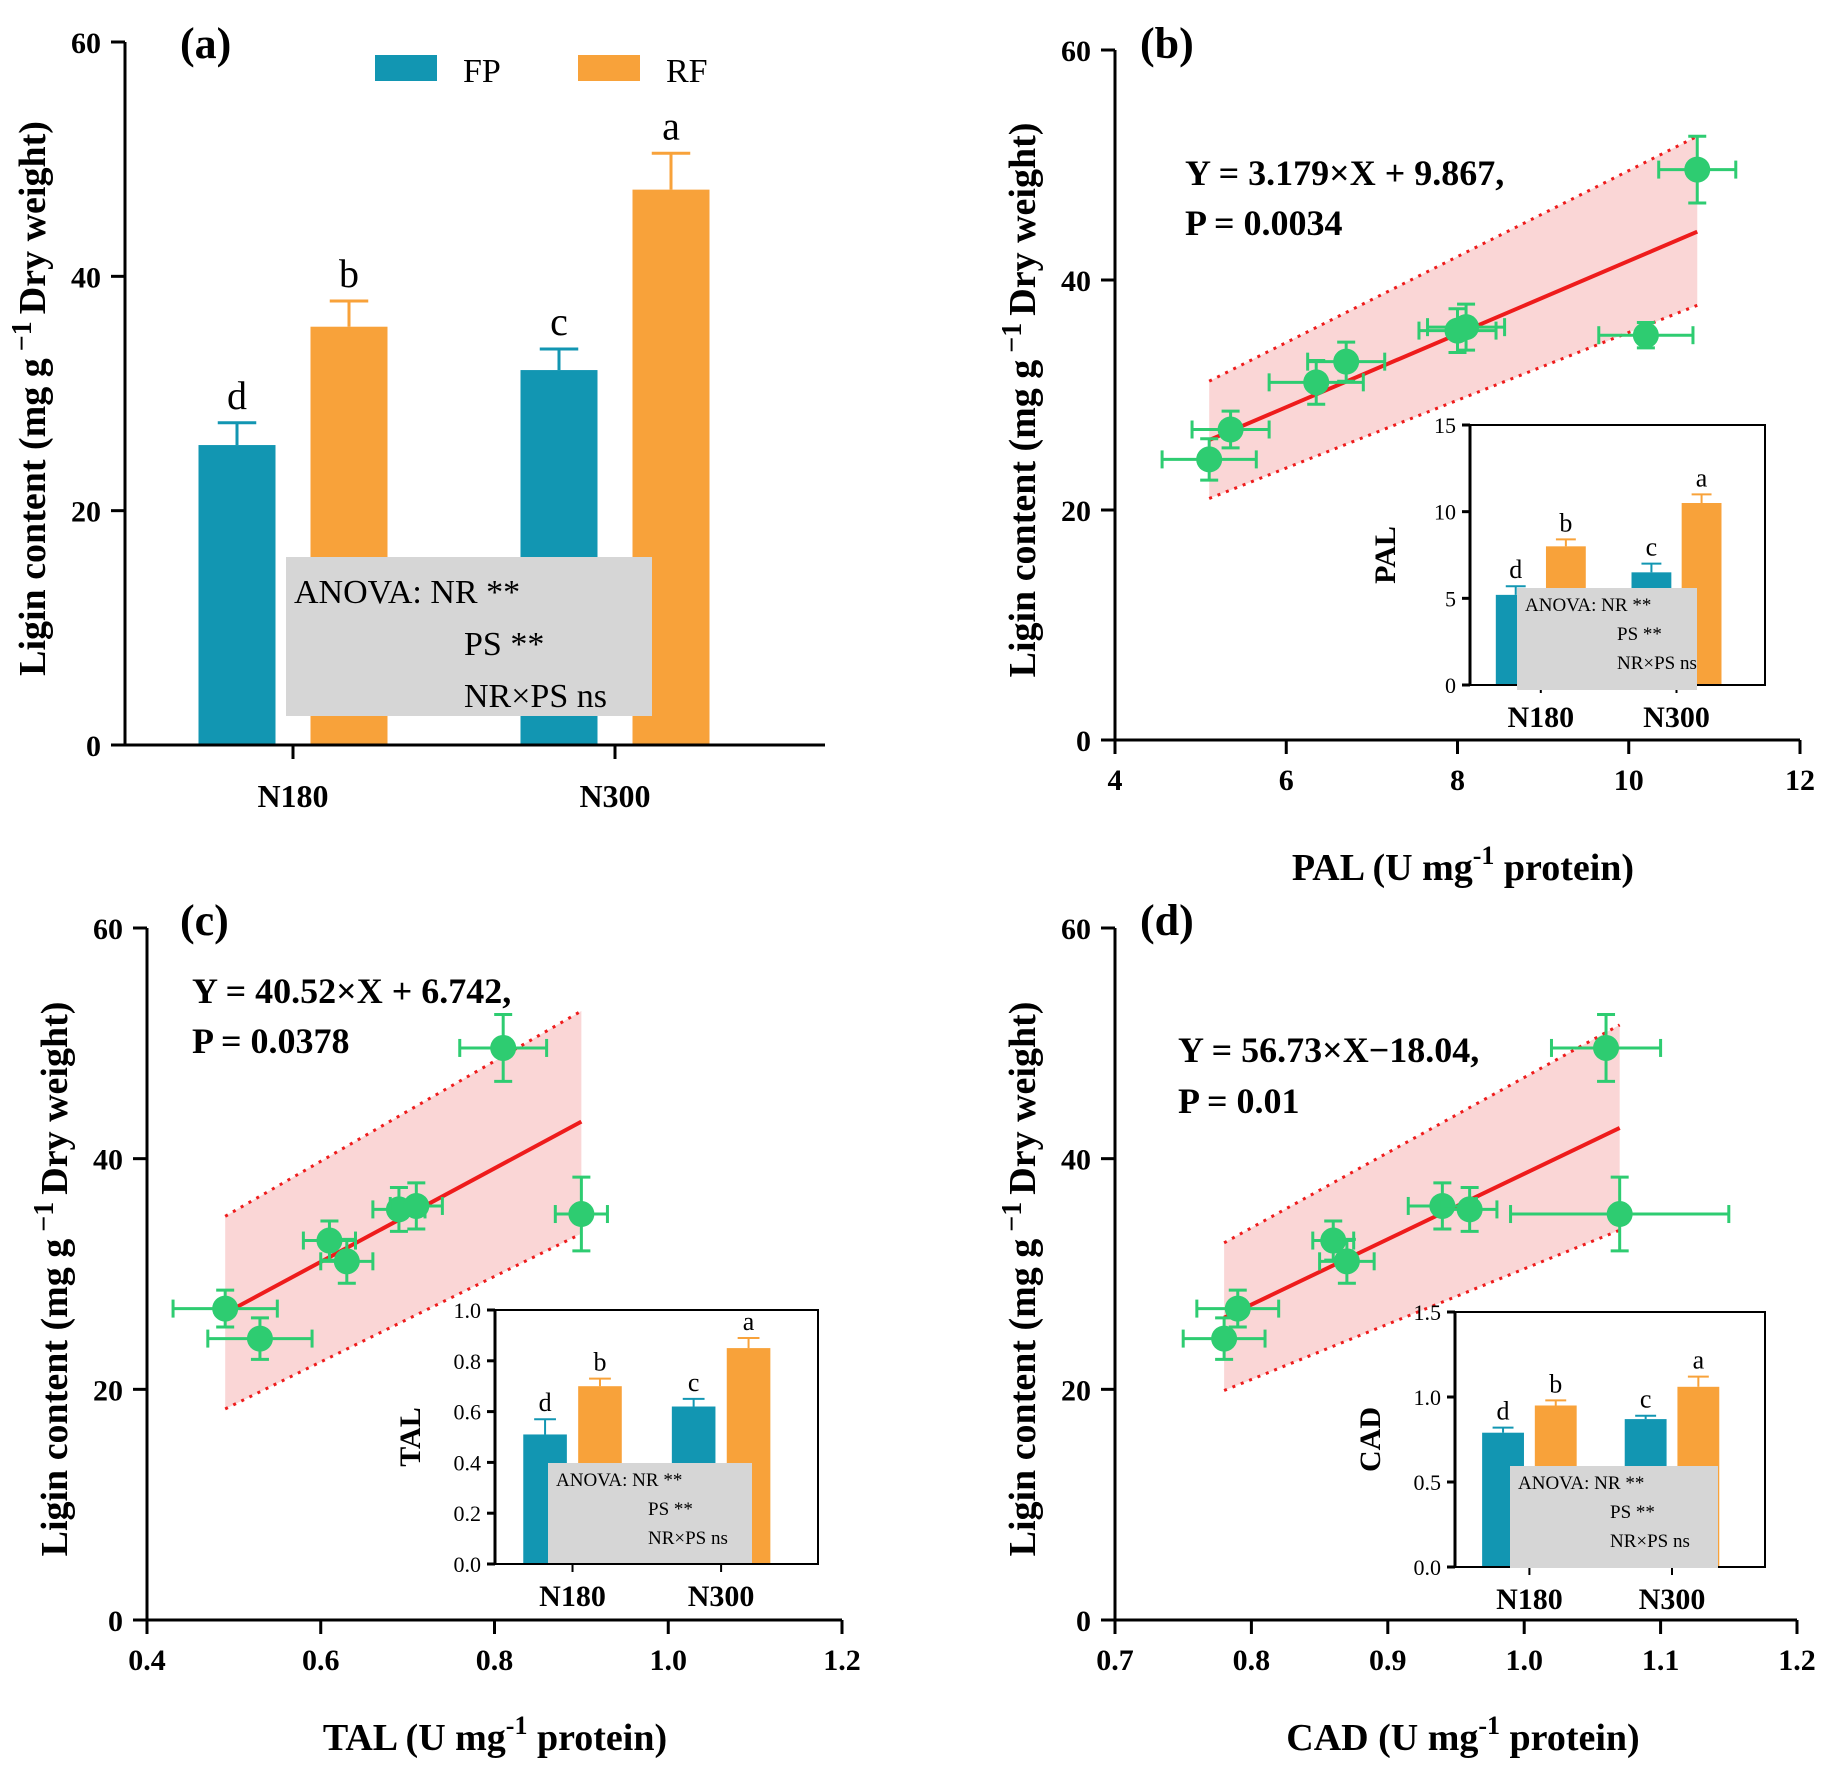  Describe the element at coordinates (495, 1660) in the screenshot. I see `panel-c-x-tick-label: 0.8` at that location.